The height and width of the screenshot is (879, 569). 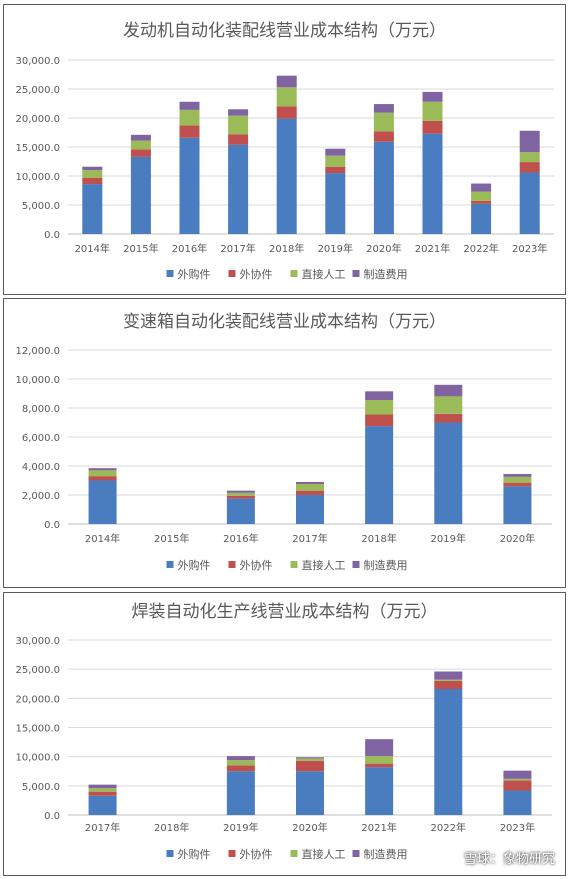 What do you see at coordinates (189, 248) in the screenshot?
I see `x-tick-label: 2016年` at bounding box center [189, 248].